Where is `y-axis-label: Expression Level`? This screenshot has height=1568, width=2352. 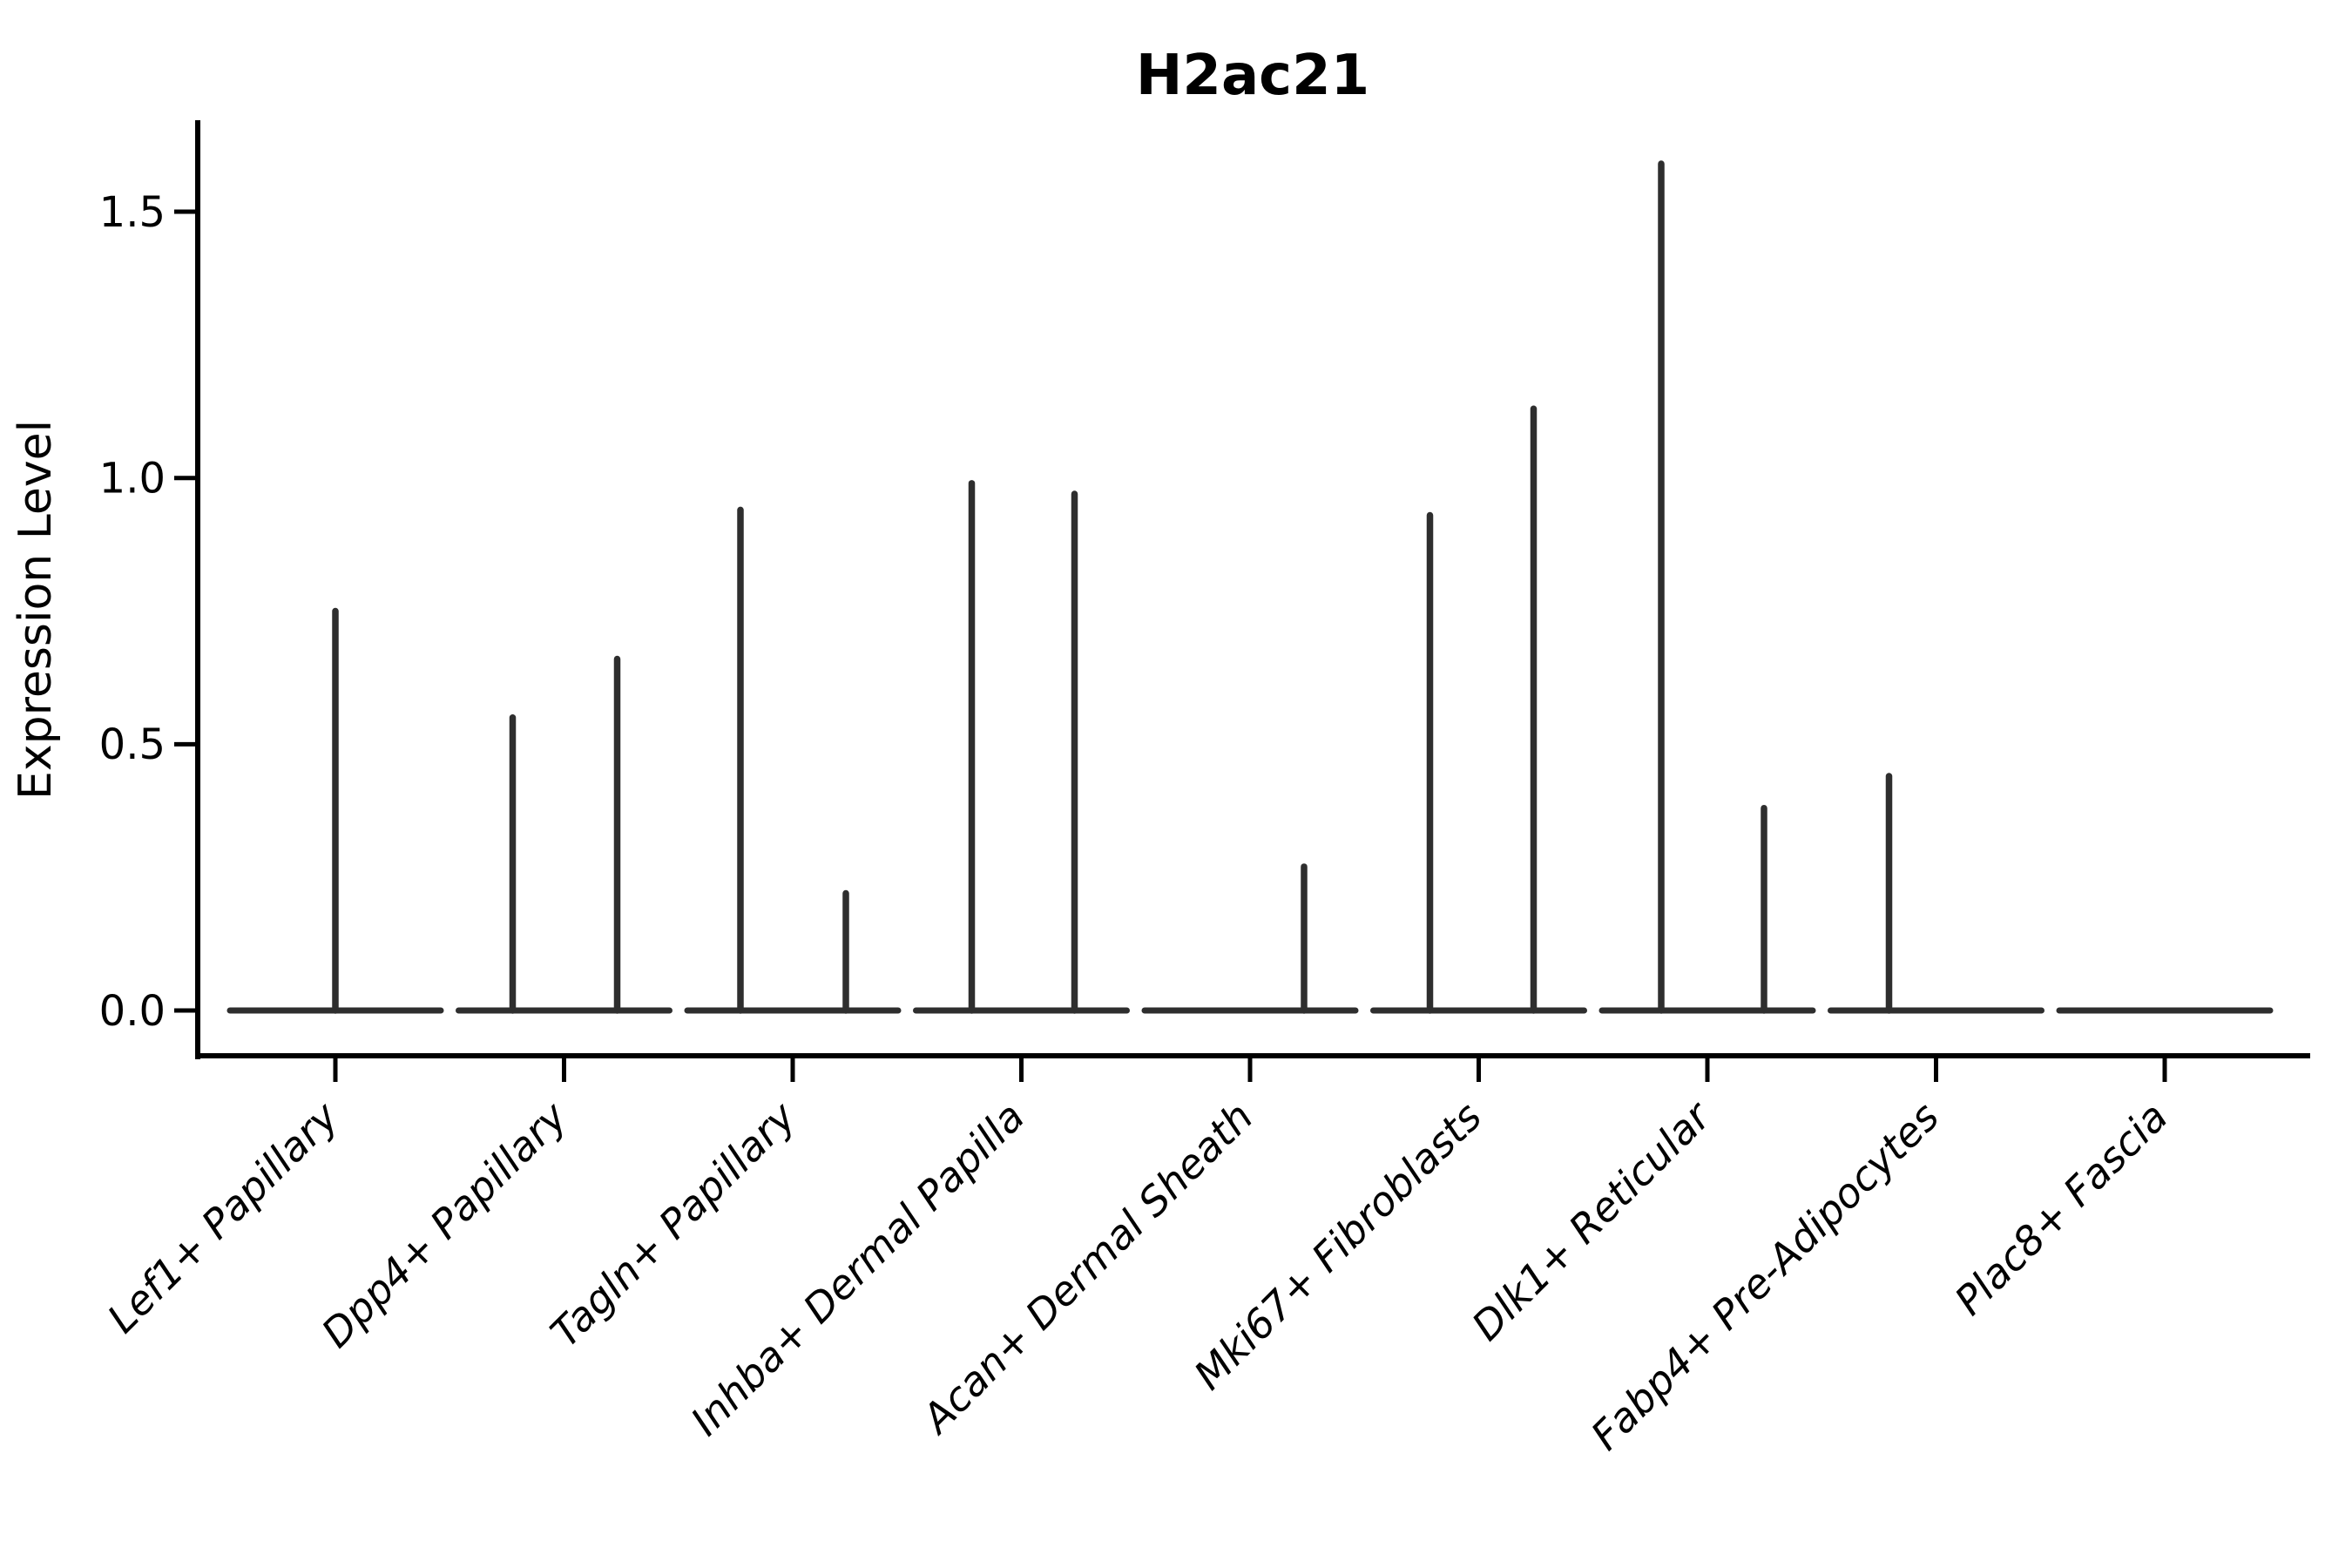
y-axis-label: Expression Level is located at coordinates (36, 610).